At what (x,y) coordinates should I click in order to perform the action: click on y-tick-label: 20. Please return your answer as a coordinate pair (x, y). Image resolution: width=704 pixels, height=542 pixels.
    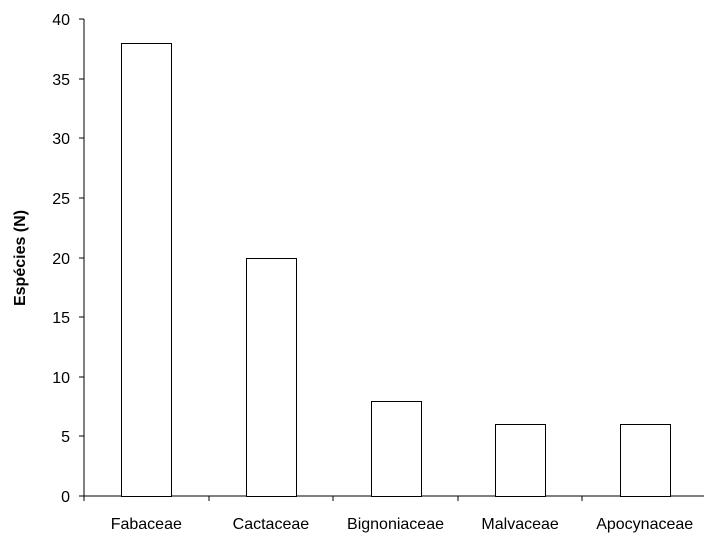
    Looking at the image, I should click on (61, 259).